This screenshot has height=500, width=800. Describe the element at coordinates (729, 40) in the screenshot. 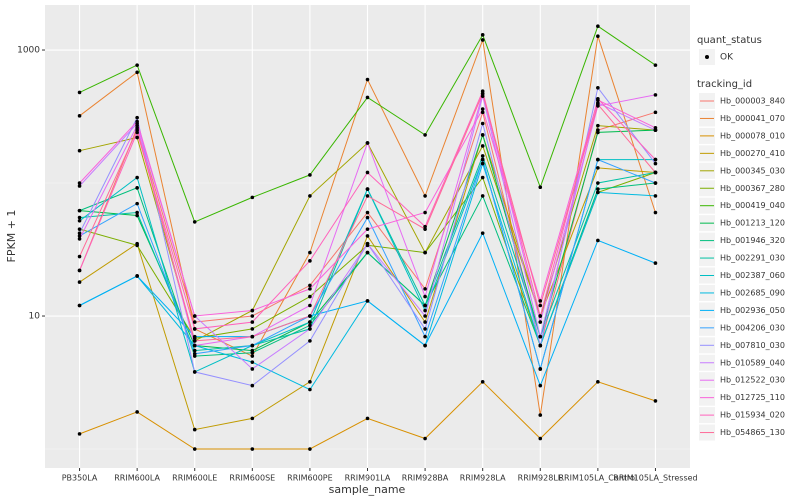

I see `legend-title: quant_status` at that location.